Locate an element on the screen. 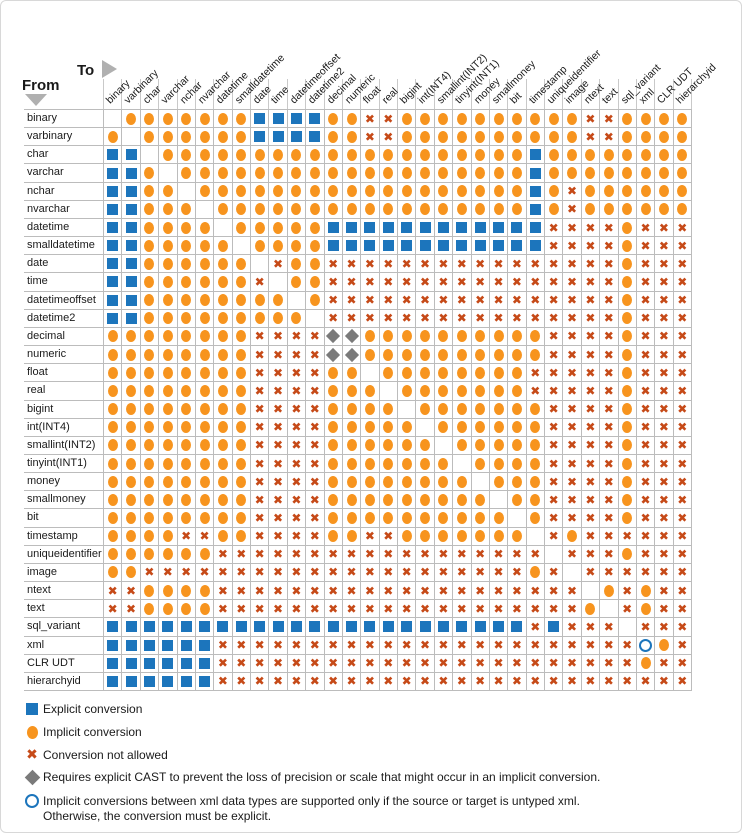  grid-hline is located at coordinates (358, 327).